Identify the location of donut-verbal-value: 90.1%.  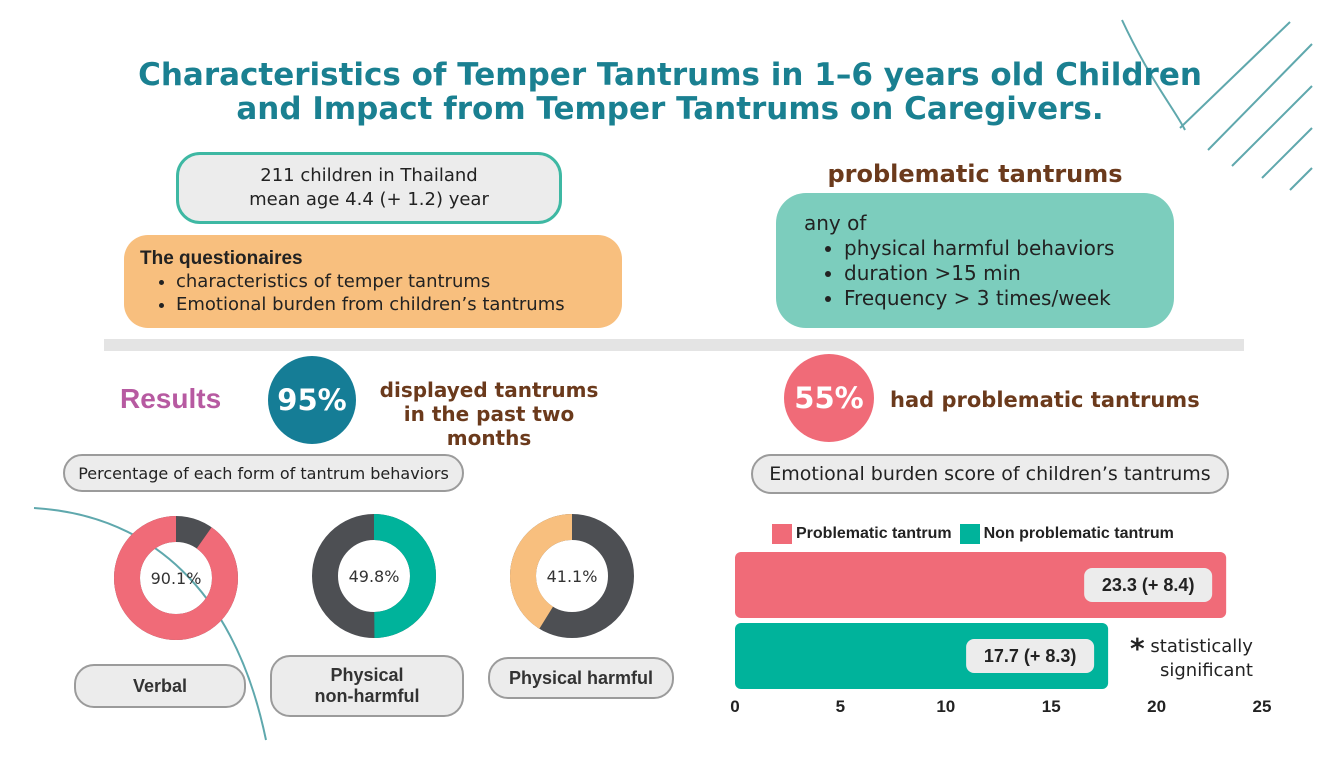
(176, 578).